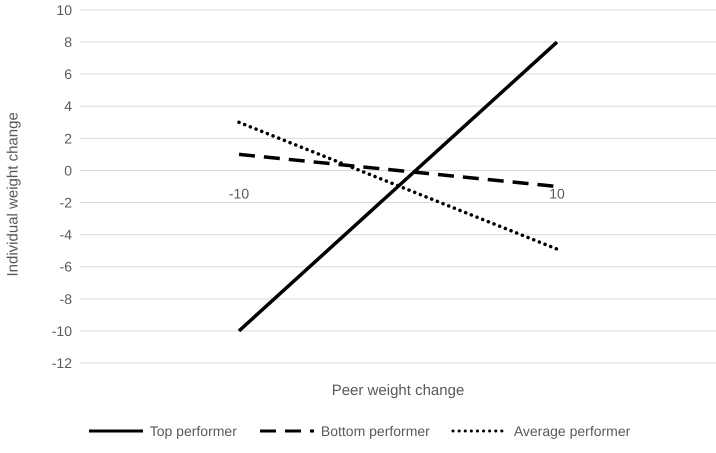 This screenshot has width=716, height=453. Describe the element at coordinates (62, 362) in the screenshot. I see `y-tick-label: -12` at that location.